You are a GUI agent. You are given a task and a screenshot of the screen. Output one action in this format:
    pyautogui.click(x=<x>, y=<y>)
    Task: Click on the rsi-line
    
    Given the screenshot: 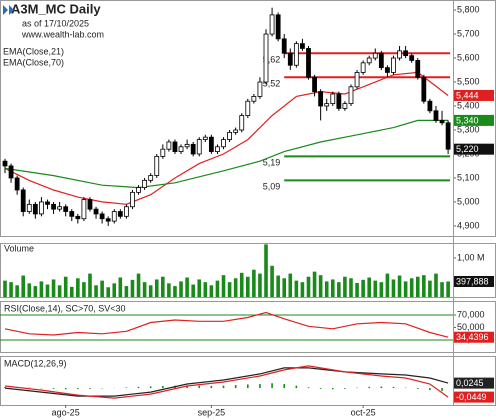 What is the action you would take?
    pyautogui.click(x=226, y=324)
    